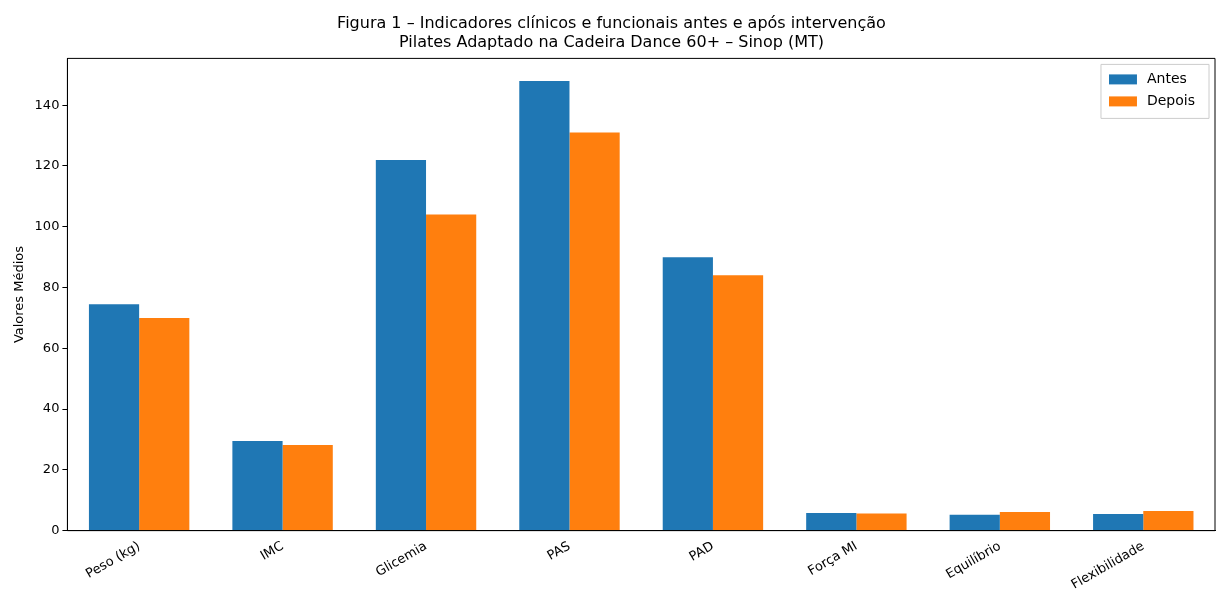 The image size is (1225, 604). I want to click on y-tick-label: 140, so click(47, 104).